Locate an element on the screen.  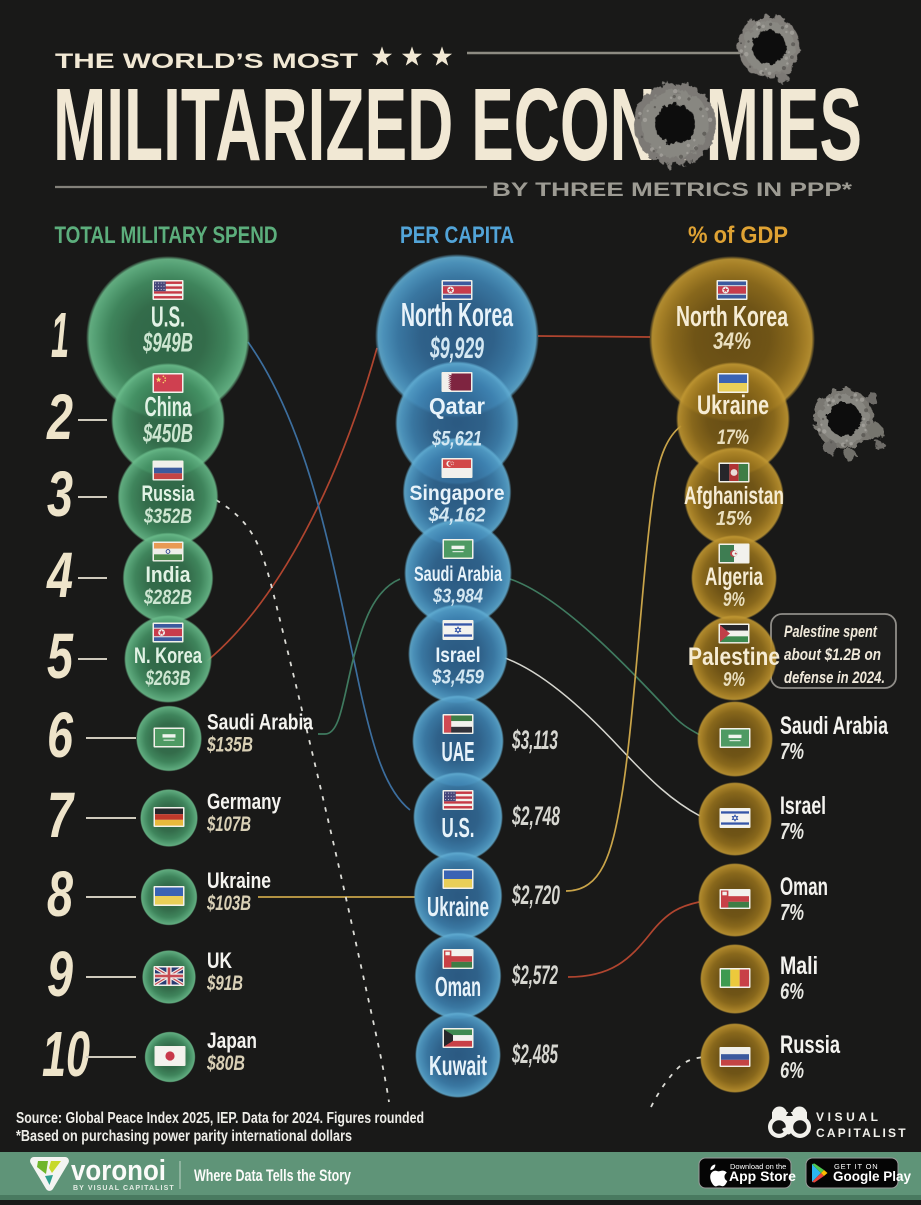
svg-text: Germany is located at coordinates (244, 801).